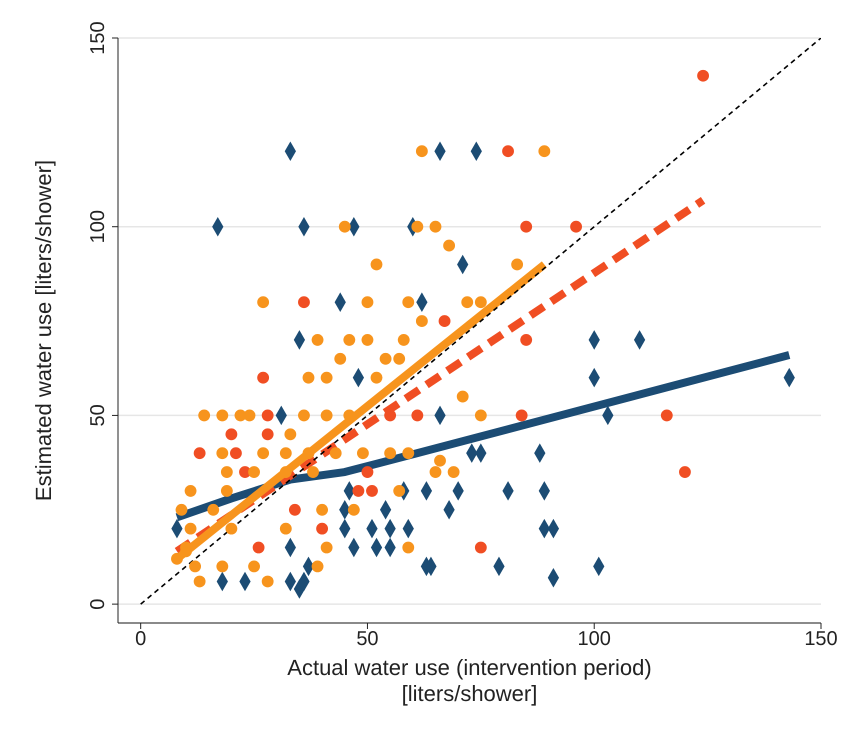 Image resolution: width=859 pixels, height=742 pixels. What do you see at coordinates (469, 680) in the screenshot?
I see `x-axis-title: Actual water use (intervention period) [liters/shower]` at bounding box center [469, 680].